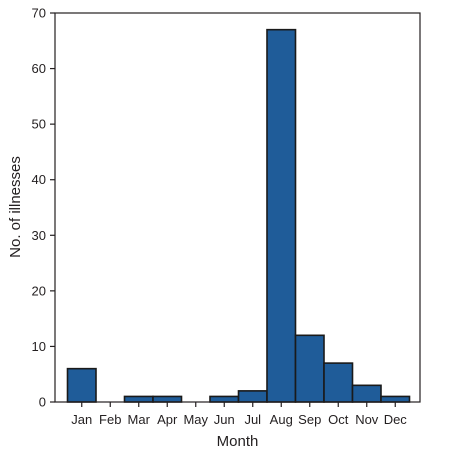 Image resolution: width=458 pixels, height=455 pixels. What do you see at coordinates (15, 207) in the screenshot?
I see `y-axis-title: No. of illnesses` at bounding box center [15, 207].